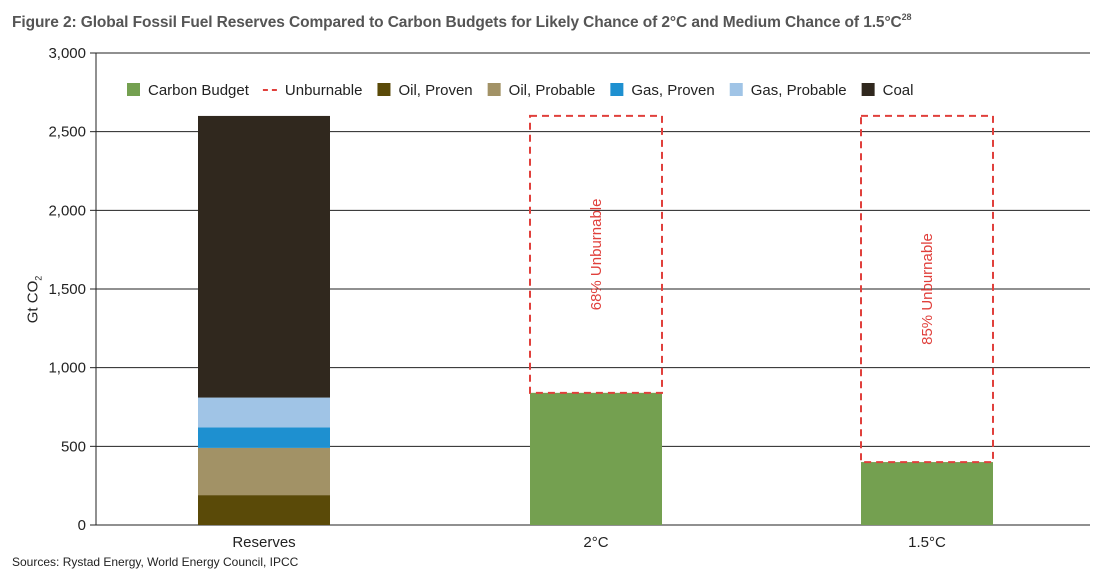  What do you see at coordinates (67, 132) in the screenshot?
I see `y-tick-label: 2,500` at bounding box center [67, 132].